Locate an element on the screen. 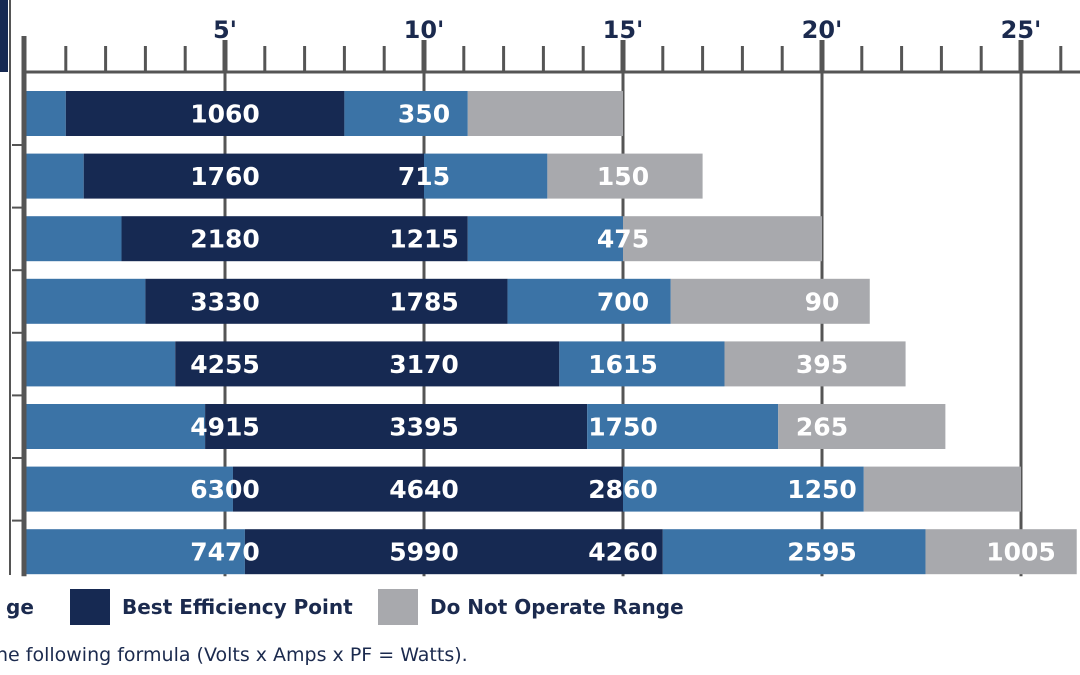 Image resolution: width=1080 pixels, height=675 pixels. x-tick-label: 25' is located at coordinates (1021, 30).